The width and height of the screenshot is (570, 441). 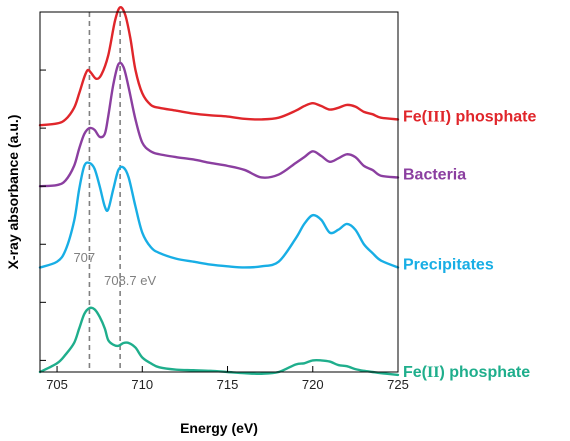 I want to click on x-tick-label: 705, so click(x=57, y=384).